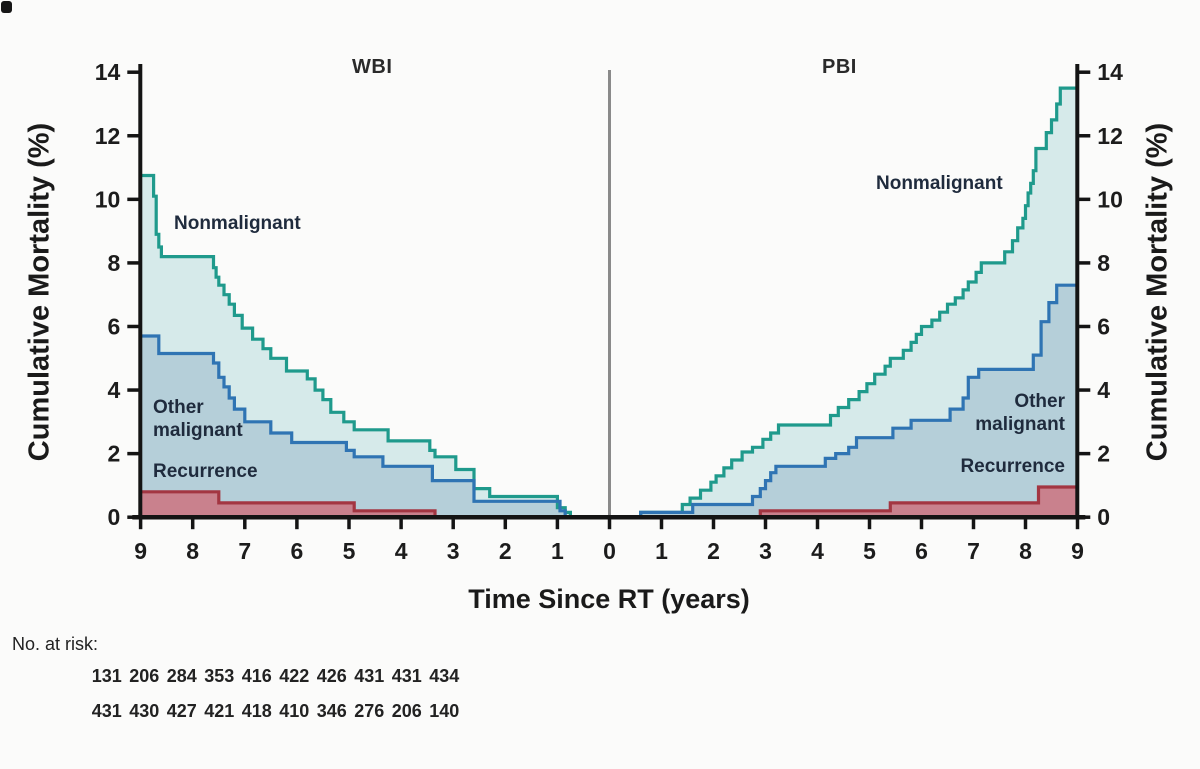 This screenshot has height=769, width=1200. I want to click on at-risk-row-2: 431 430 427 421 418 410 346 276 206 140, so click(275, 711).